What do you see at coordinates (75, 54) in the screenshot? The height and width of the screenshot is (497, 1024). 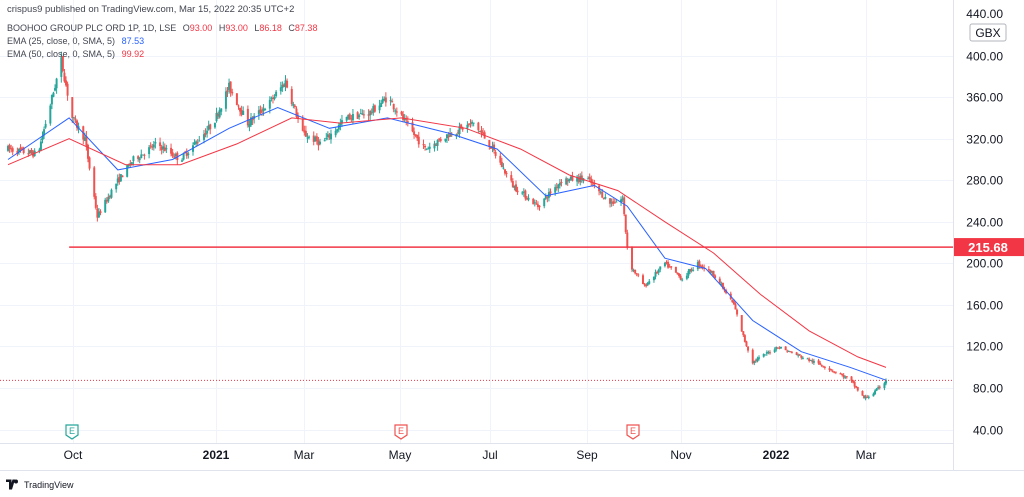 I see `ema50-legend: EMA (50, close, 0, SMA, 5) 99.92` at bounding box center [75, 54].